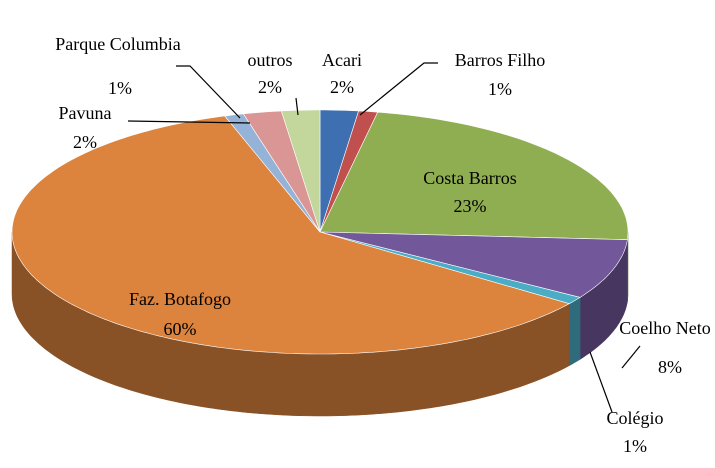  I want to click on category-label: Parque Columbia, so click(117, 44).